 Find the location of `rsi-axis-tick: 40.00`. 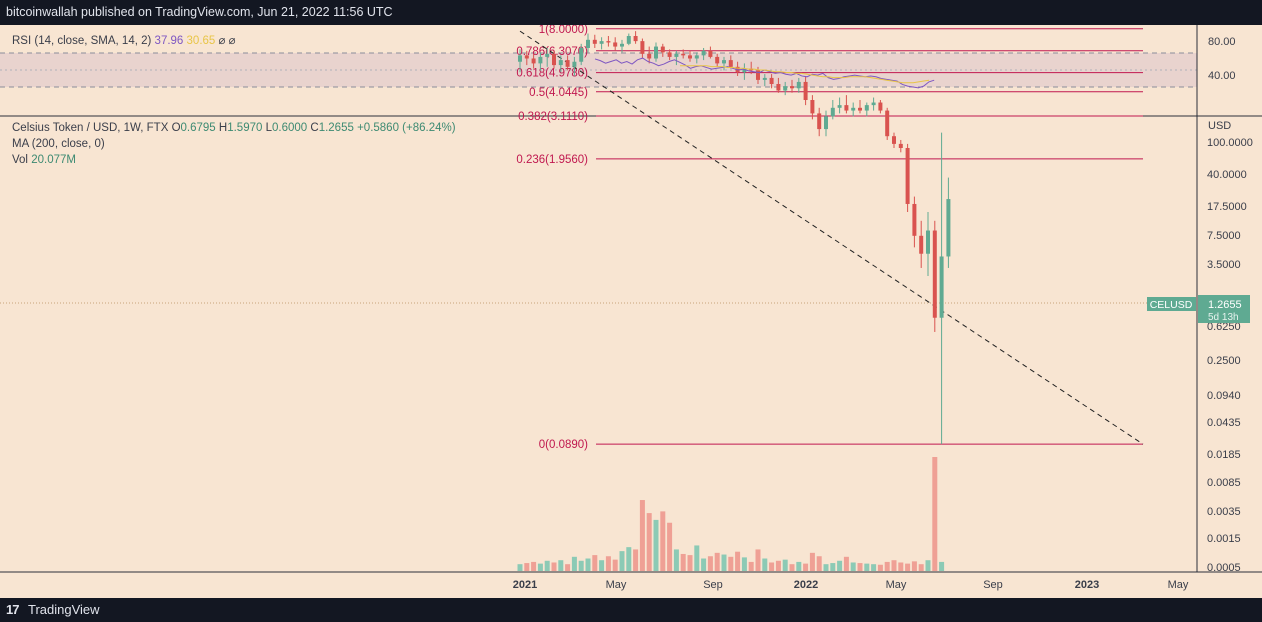

rsi-axis-tick: 40.00 is located at coordinates (1222, 76).